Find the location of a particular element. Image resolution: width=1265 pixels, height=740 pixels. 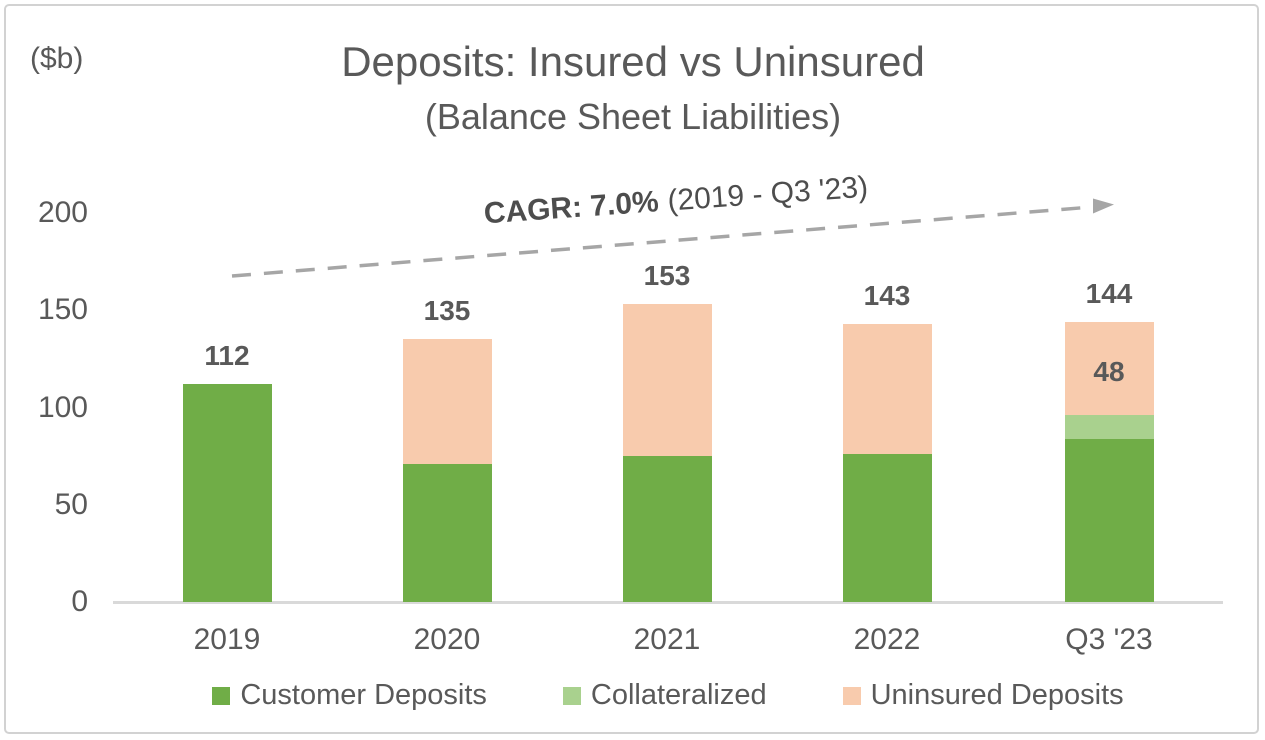

y-axis-tick-label: 0 is located at coordinates (79, 601).